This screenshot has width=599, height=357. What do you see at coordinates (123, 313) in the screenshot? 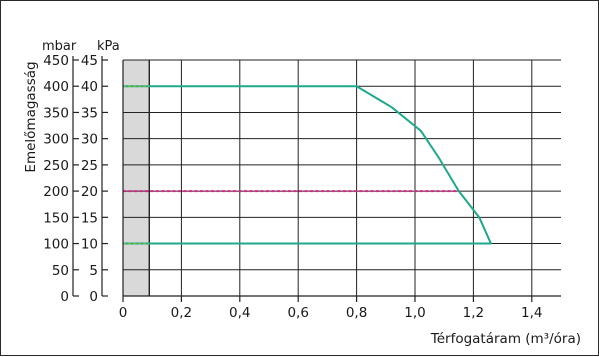
I see `x-tick-label: 0` at bounding box center [123, 313].